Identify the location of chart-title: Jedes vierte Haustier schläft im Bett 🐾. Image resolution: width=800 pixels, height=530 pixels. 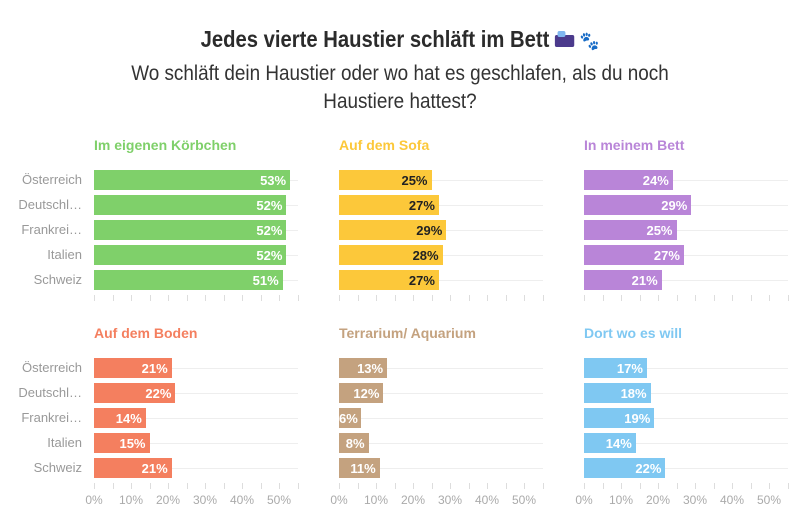
(400, 39).